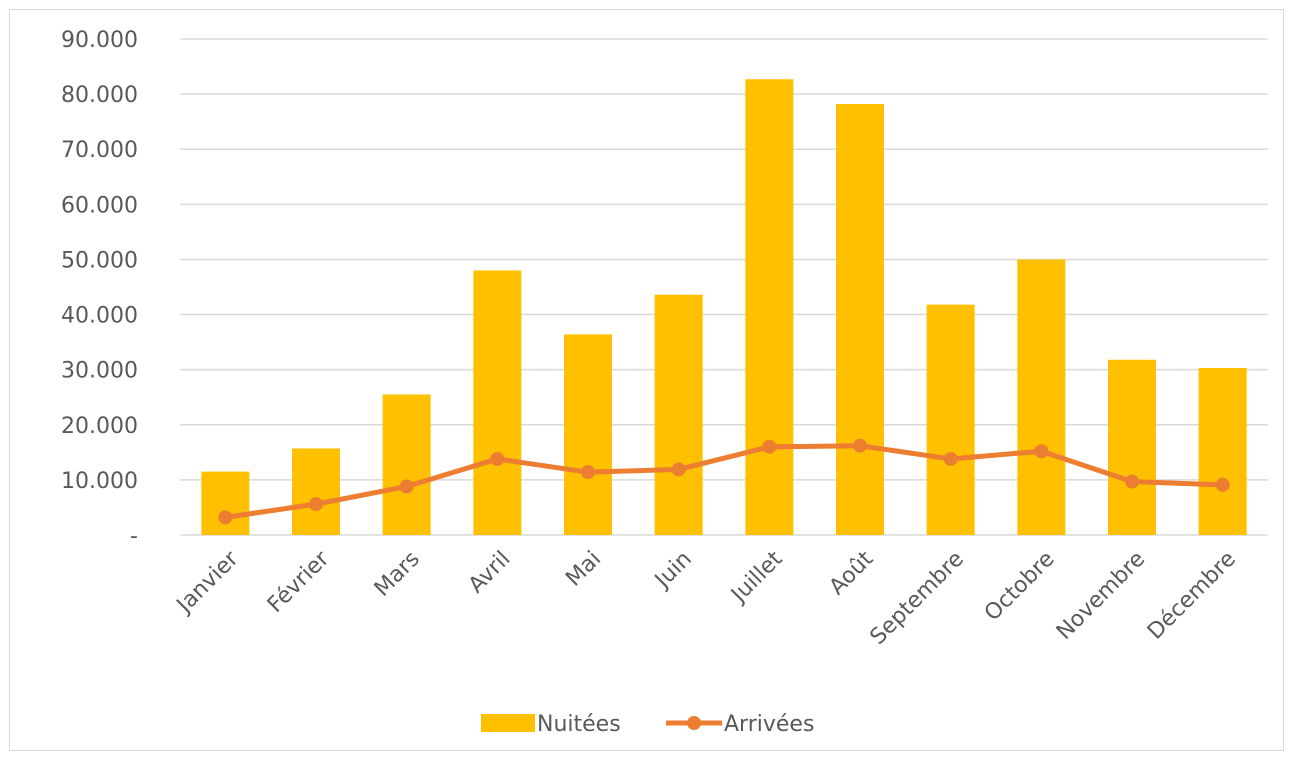 The image size is (1296, 760). I want to click on y-tick-label: 10.000, so click(99, 481).